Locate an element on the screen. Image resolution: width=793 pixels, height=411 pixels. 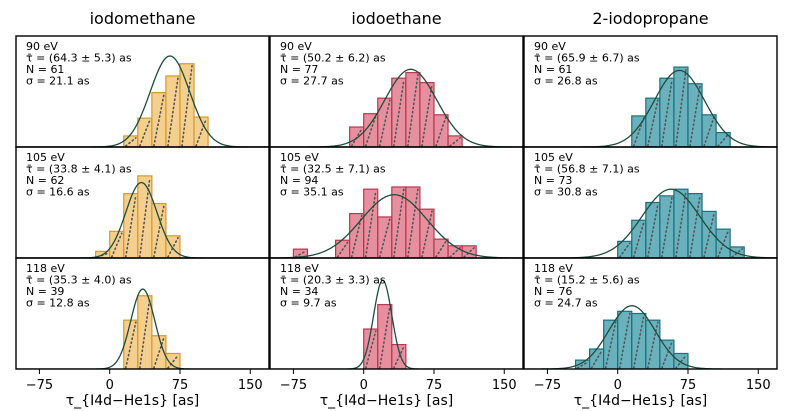
sigma-label: σ = 21.1 as is located at coordinates (58, 81).